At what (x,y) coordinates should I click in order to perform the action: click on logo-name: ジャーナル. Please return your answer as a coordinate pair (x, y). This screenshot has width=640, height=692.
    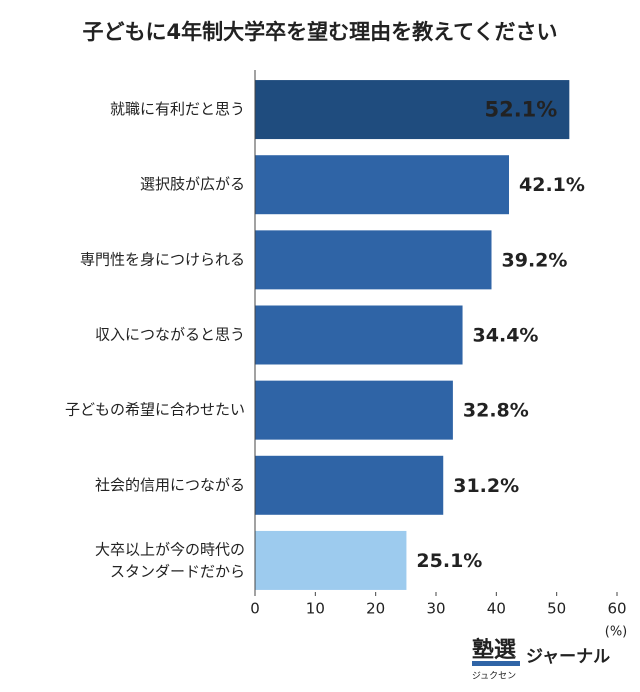
    Looking at the image, I should click on (568, 657).